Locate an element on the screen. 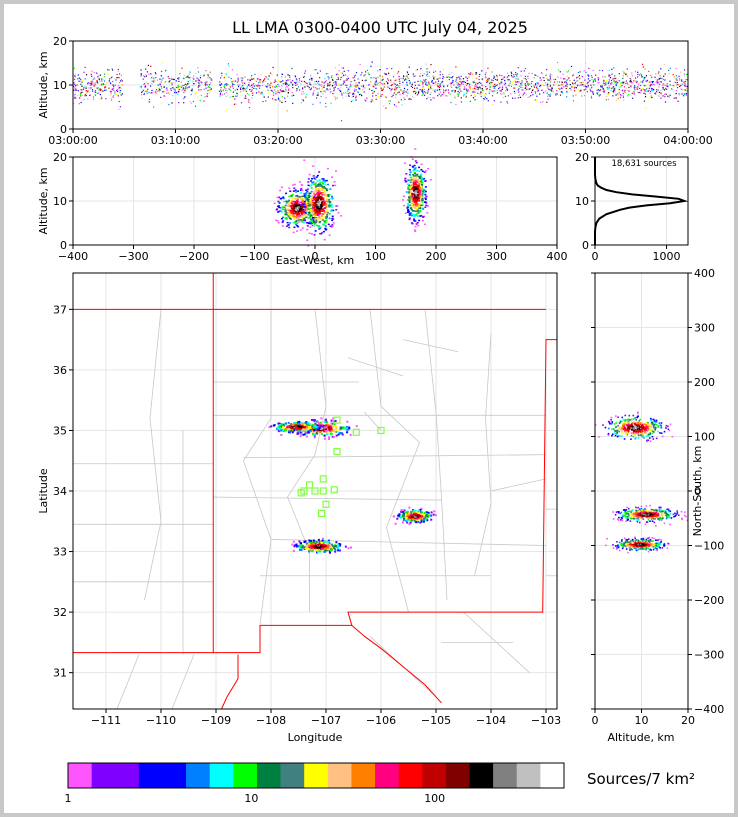  ew-height-ytick: 0 is located at coordinates (63, 245).